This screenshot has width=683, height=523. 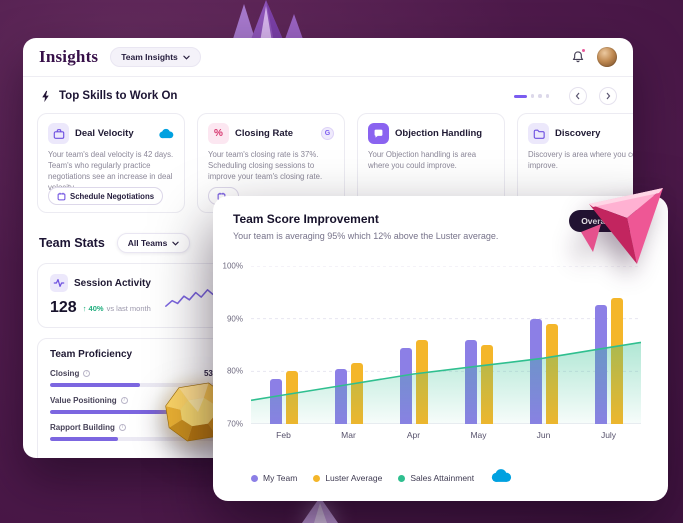 I want to click on chart-legend: My Team Luster Average Sales Attainment, so click(x=381, y=478).